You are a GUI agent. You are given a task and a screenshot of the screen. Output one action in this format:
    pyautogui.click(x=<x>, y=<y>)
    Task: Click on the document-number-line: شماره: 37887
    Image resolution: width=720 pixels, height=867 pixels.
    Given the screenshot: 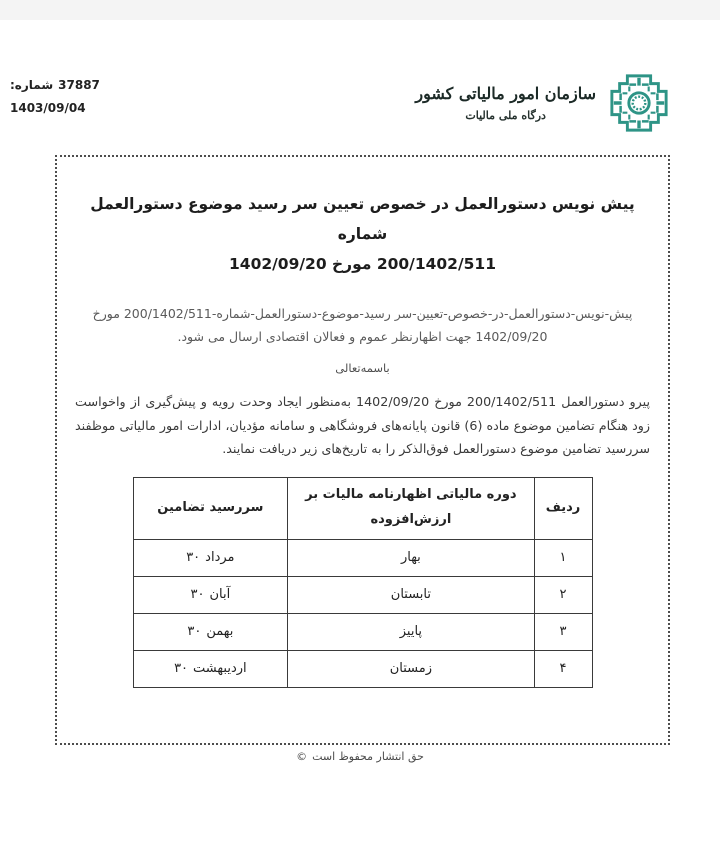 What is the action you would take?
    pyautogui.click(x=55, y=85)
    